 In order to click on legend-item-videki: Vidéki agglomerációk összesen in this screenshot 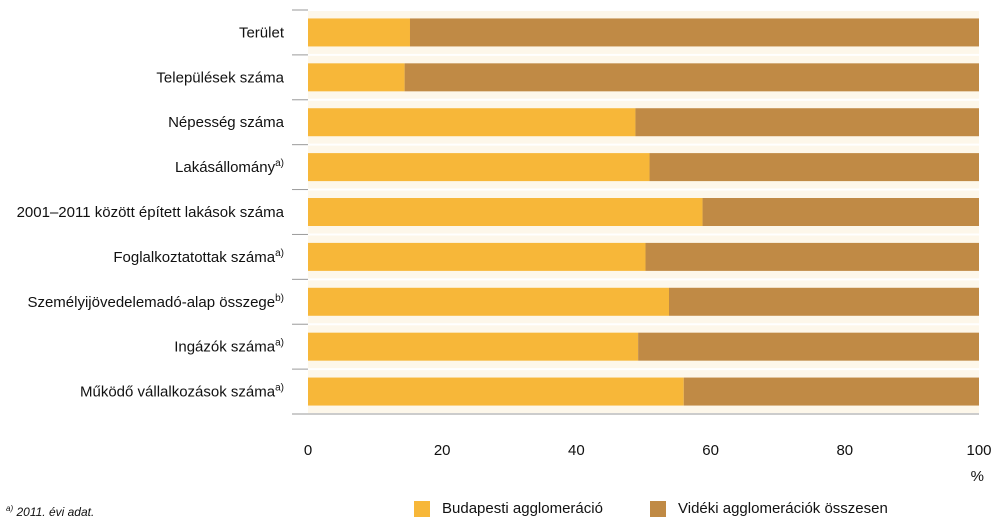, I will do `click(769, 508)`.